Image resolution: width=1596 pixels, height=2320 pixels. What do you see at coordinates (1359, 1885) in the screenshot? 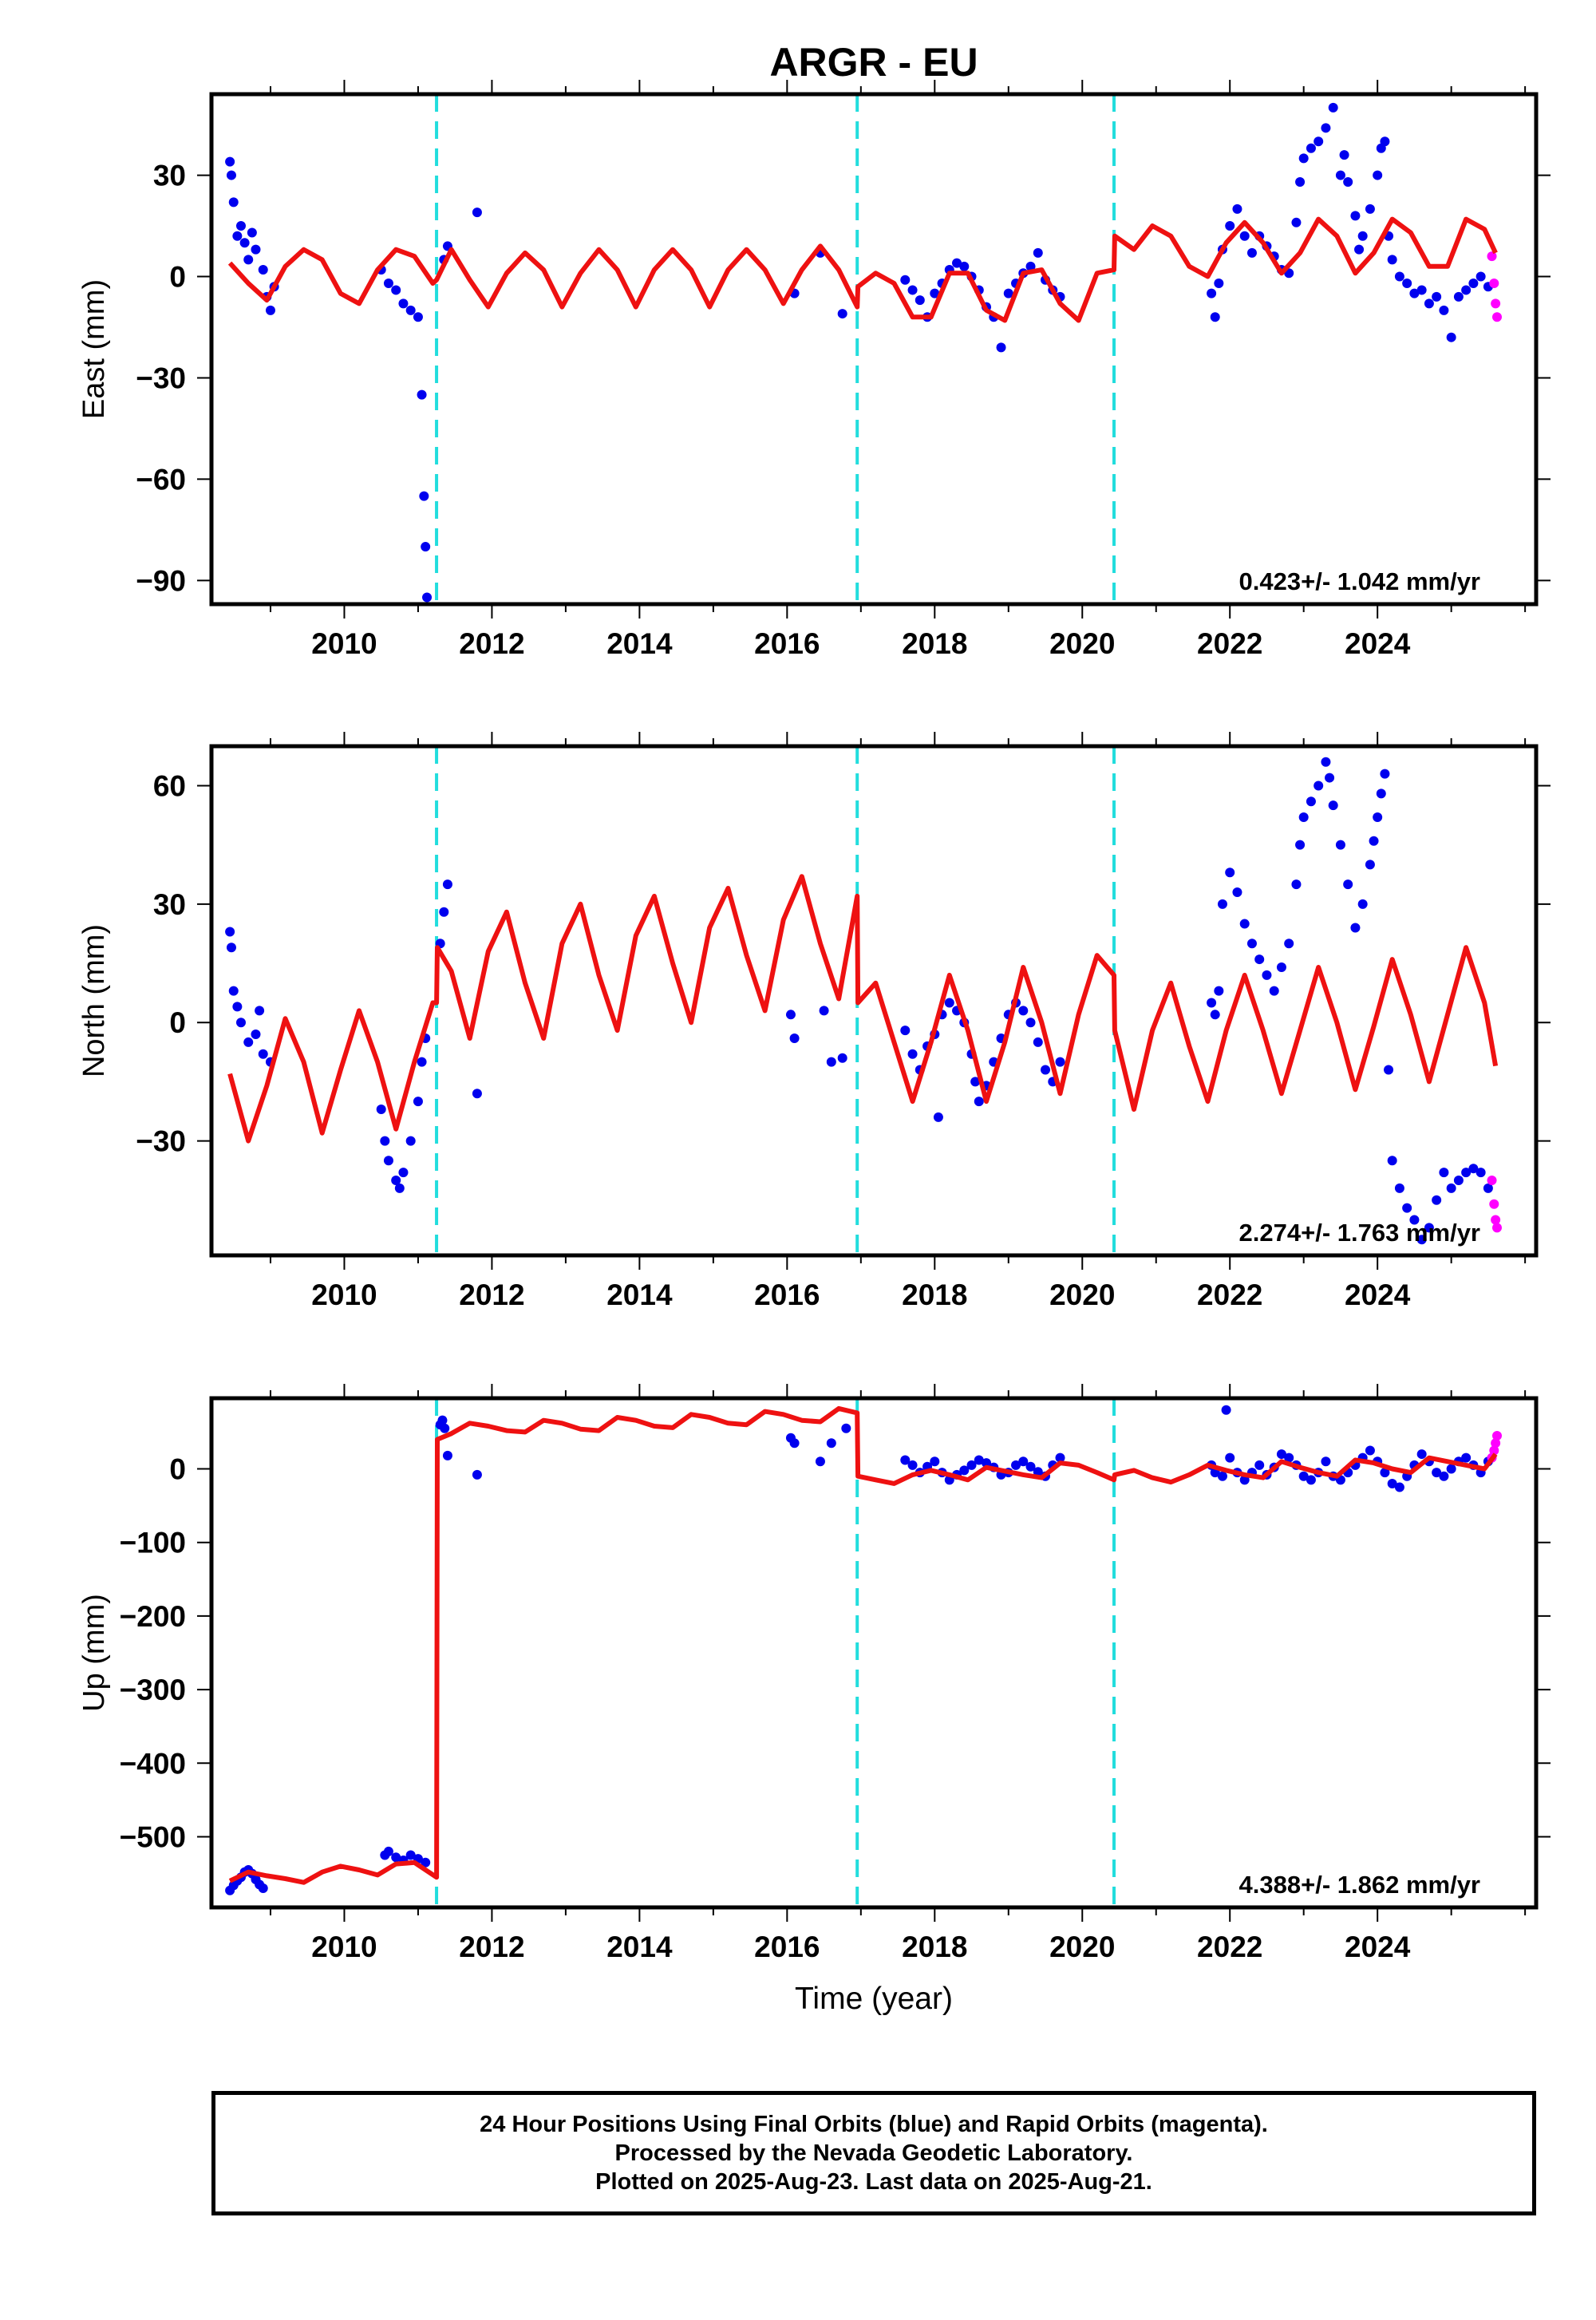
I see `velocity-rate-label: 4.388+/- 1.862 mm/yr` at bounding box center [1359, 1885].